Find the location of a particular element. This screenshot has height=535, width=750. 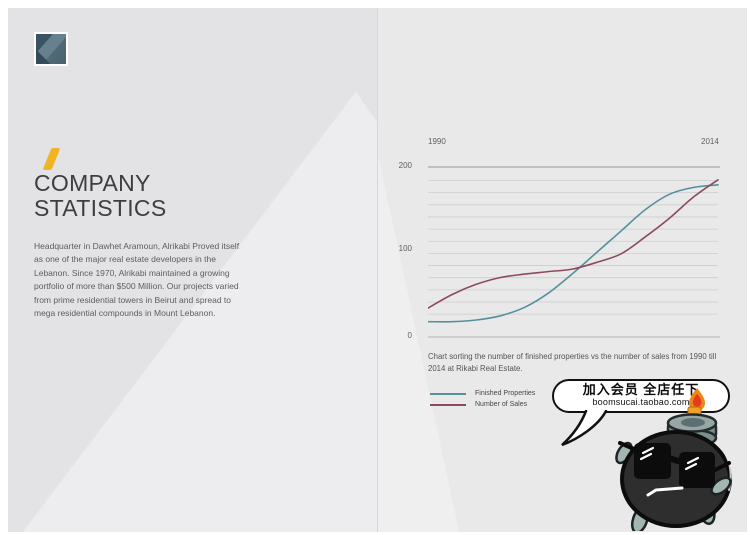

y-tick-0: 0 is located at coordinates (409, 335).